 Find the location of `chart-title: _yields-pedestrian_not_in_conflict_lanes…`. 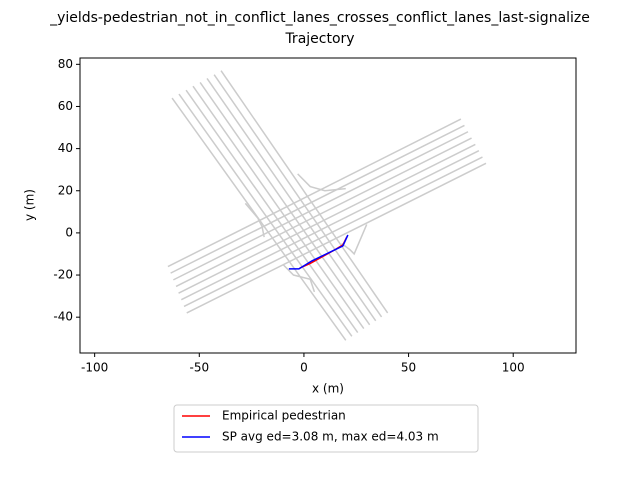

chart-title: _yields-pedestrian_not_in_conflict_lanes… is located at coordinates (319, 18).